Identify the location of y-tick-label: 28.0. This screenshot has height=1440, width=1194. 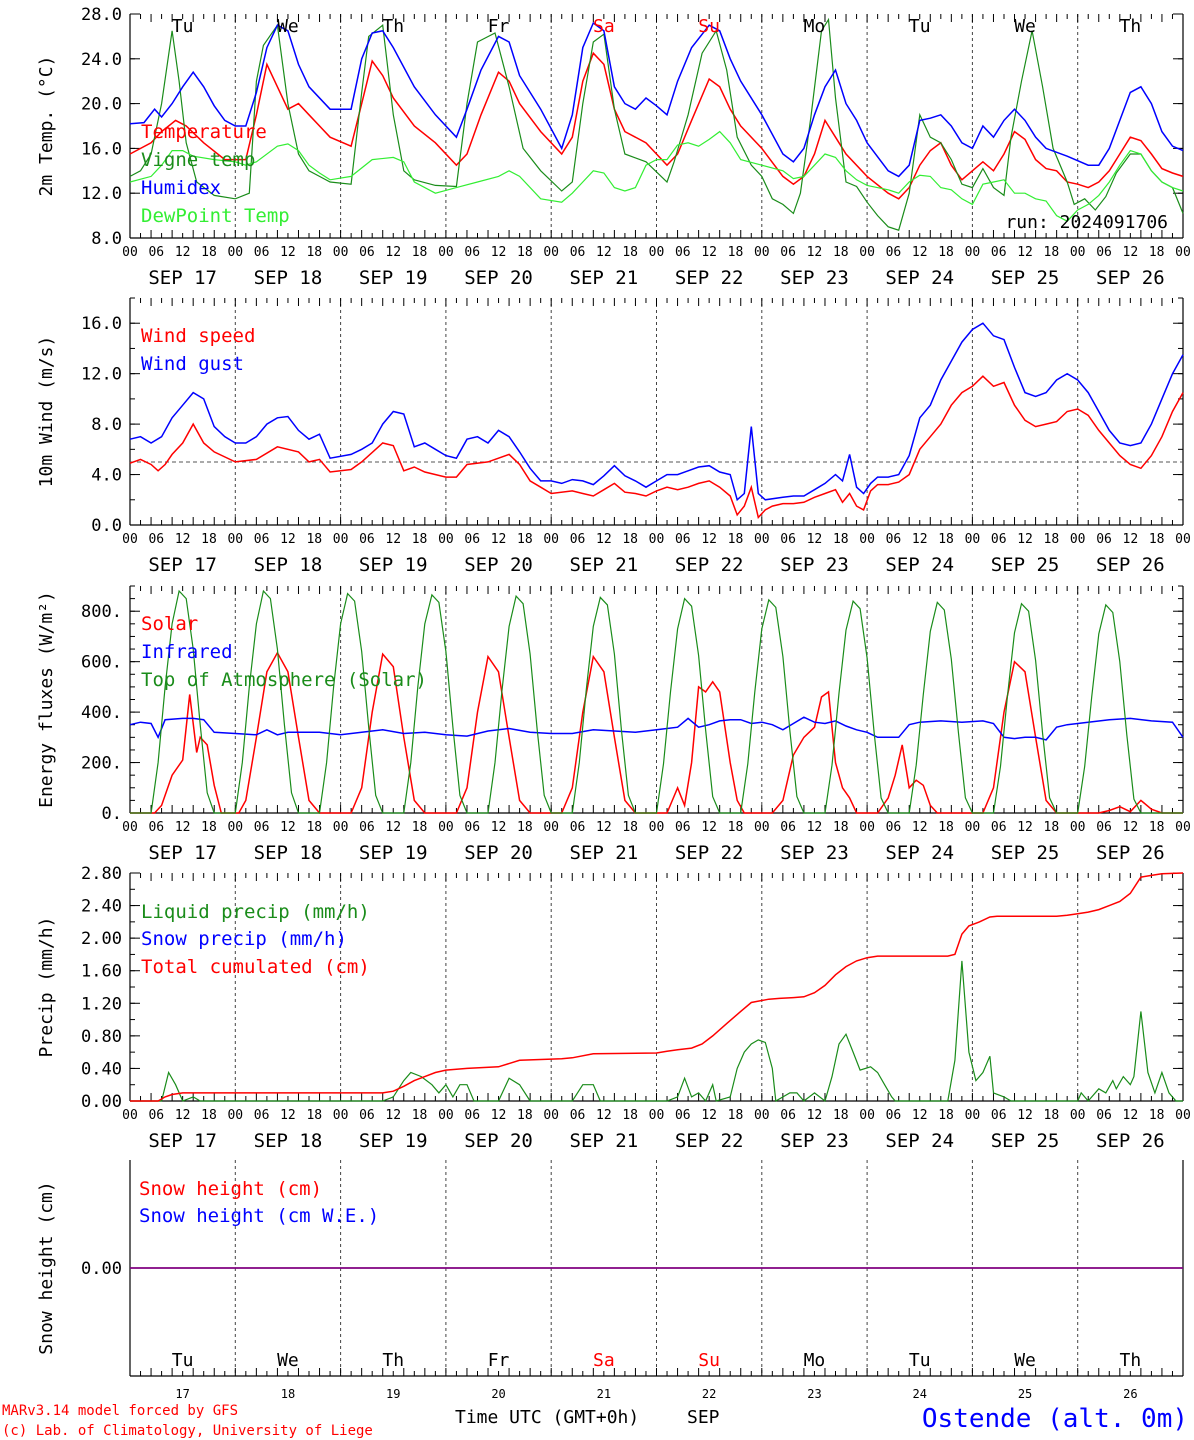
(101, 15).